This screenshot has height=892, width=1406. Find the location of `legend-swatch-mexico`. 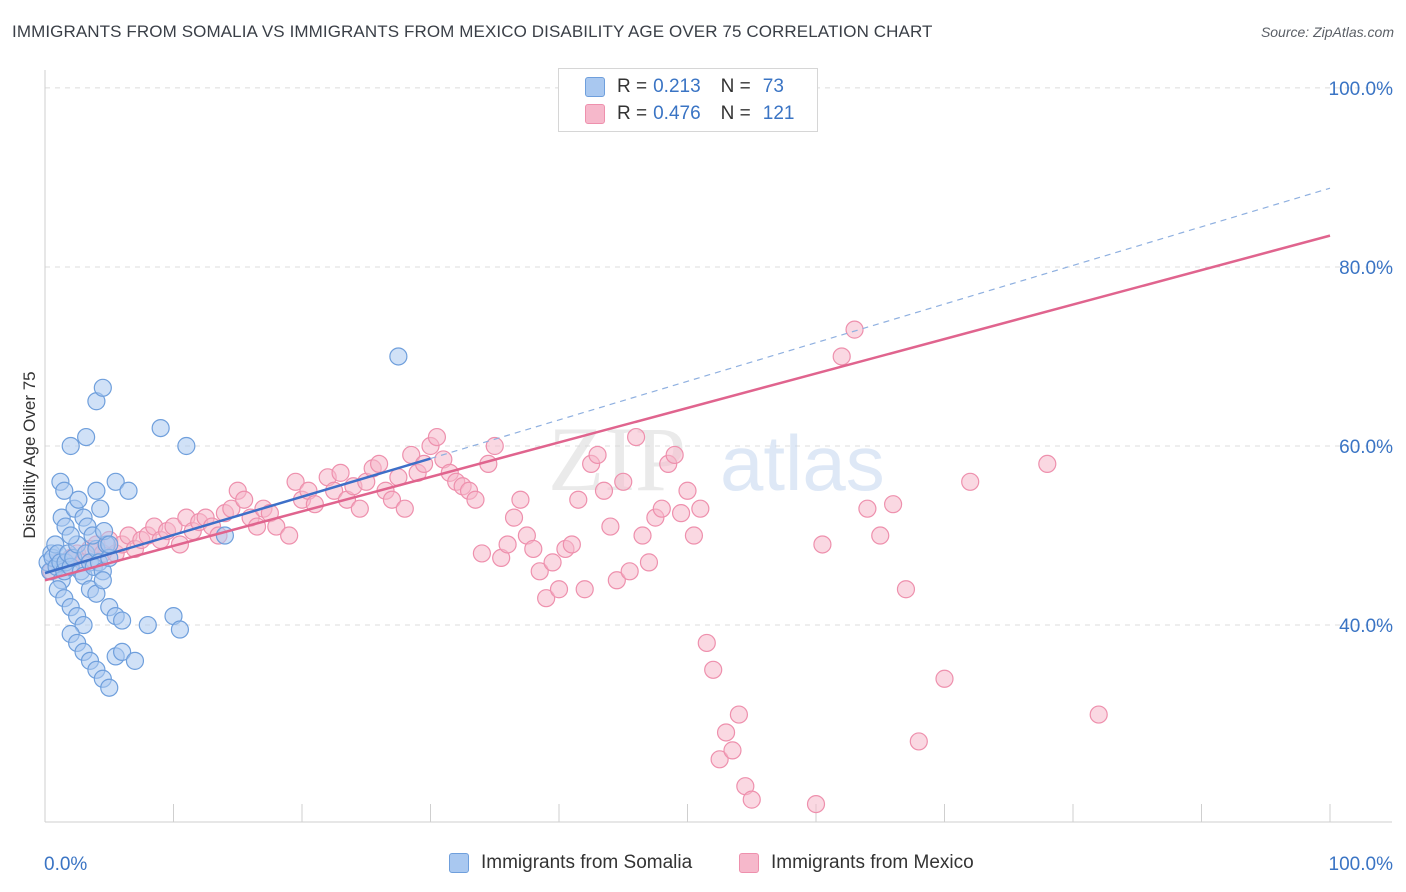

legend-swatch-mexico is located at coordinates (595, 114).